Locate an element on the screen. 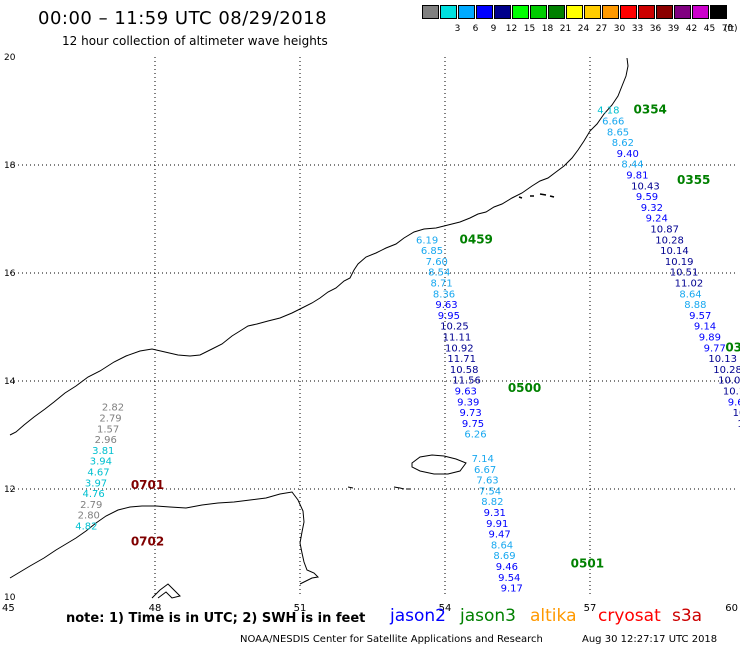 This screenshot has height=650, width=740. wave-height-value: 10.92 is located at coordinates (459, 348).